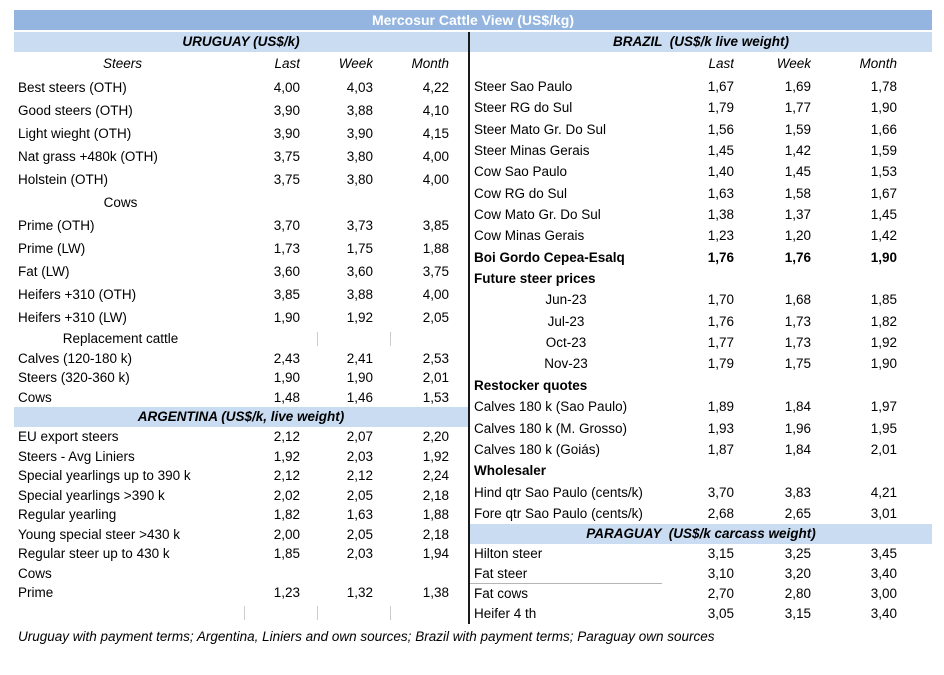 Image resolution: width=944 pixels, height=675 pixels. Describe the element at coordinates (359, 225) in the screenshot. I see `week-value: 3,73` at that location.